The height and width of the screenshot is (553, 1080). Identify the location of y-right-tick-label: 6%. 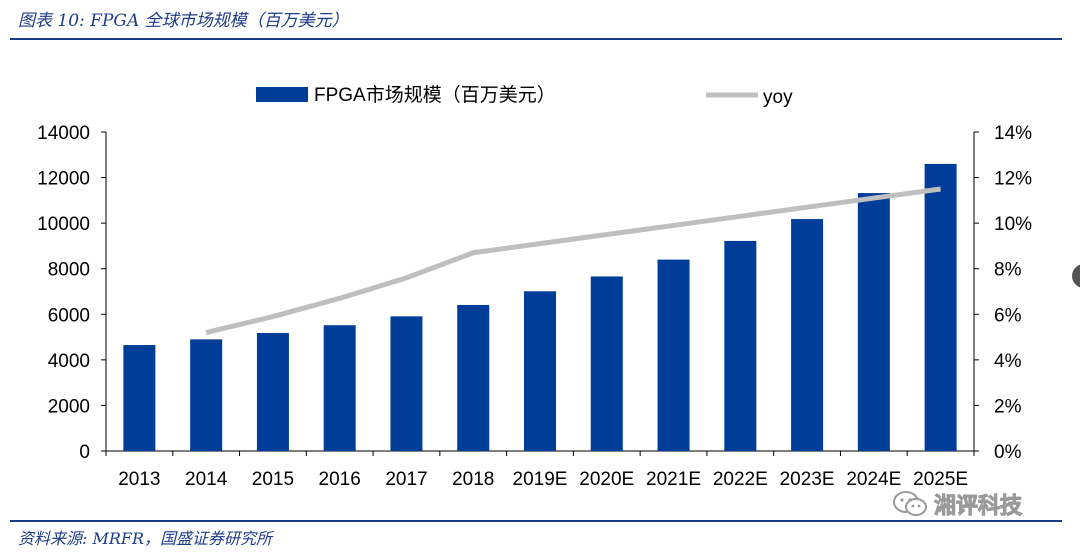
(1008, 315).